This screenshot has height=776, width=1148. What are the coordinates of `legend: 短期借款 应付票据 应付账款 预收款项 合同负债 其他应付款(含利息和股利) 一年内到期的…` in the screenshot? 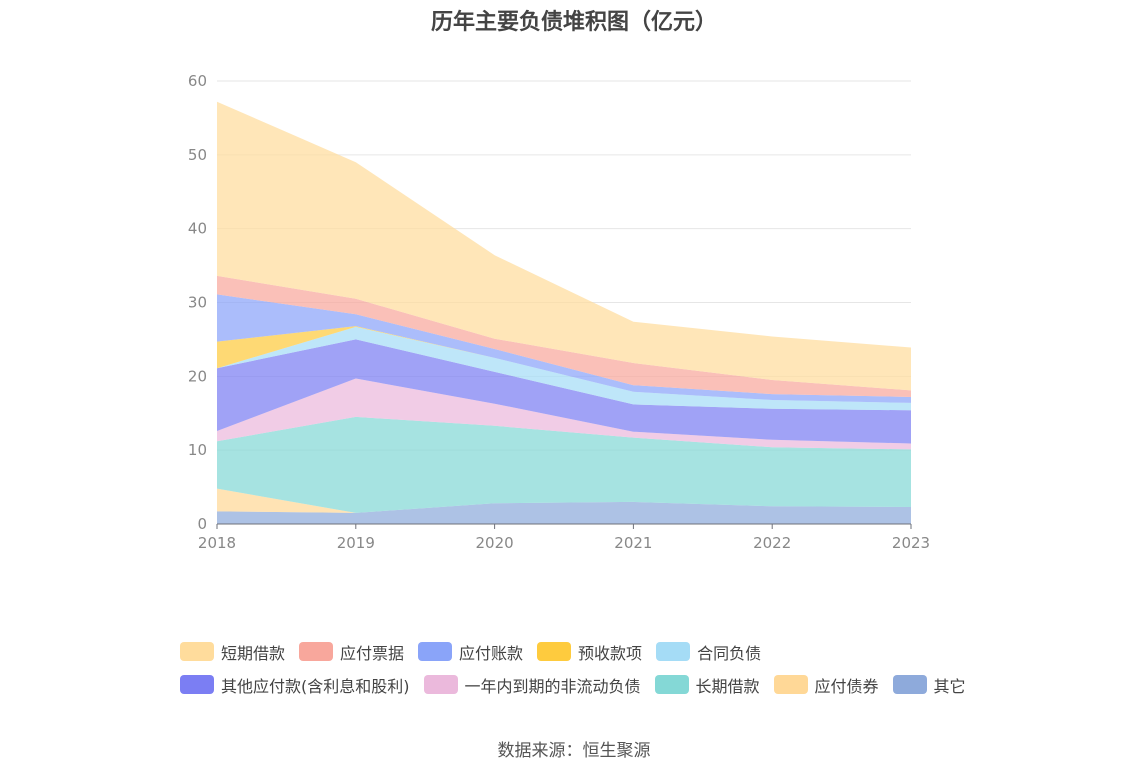 It's located at (600, 673).